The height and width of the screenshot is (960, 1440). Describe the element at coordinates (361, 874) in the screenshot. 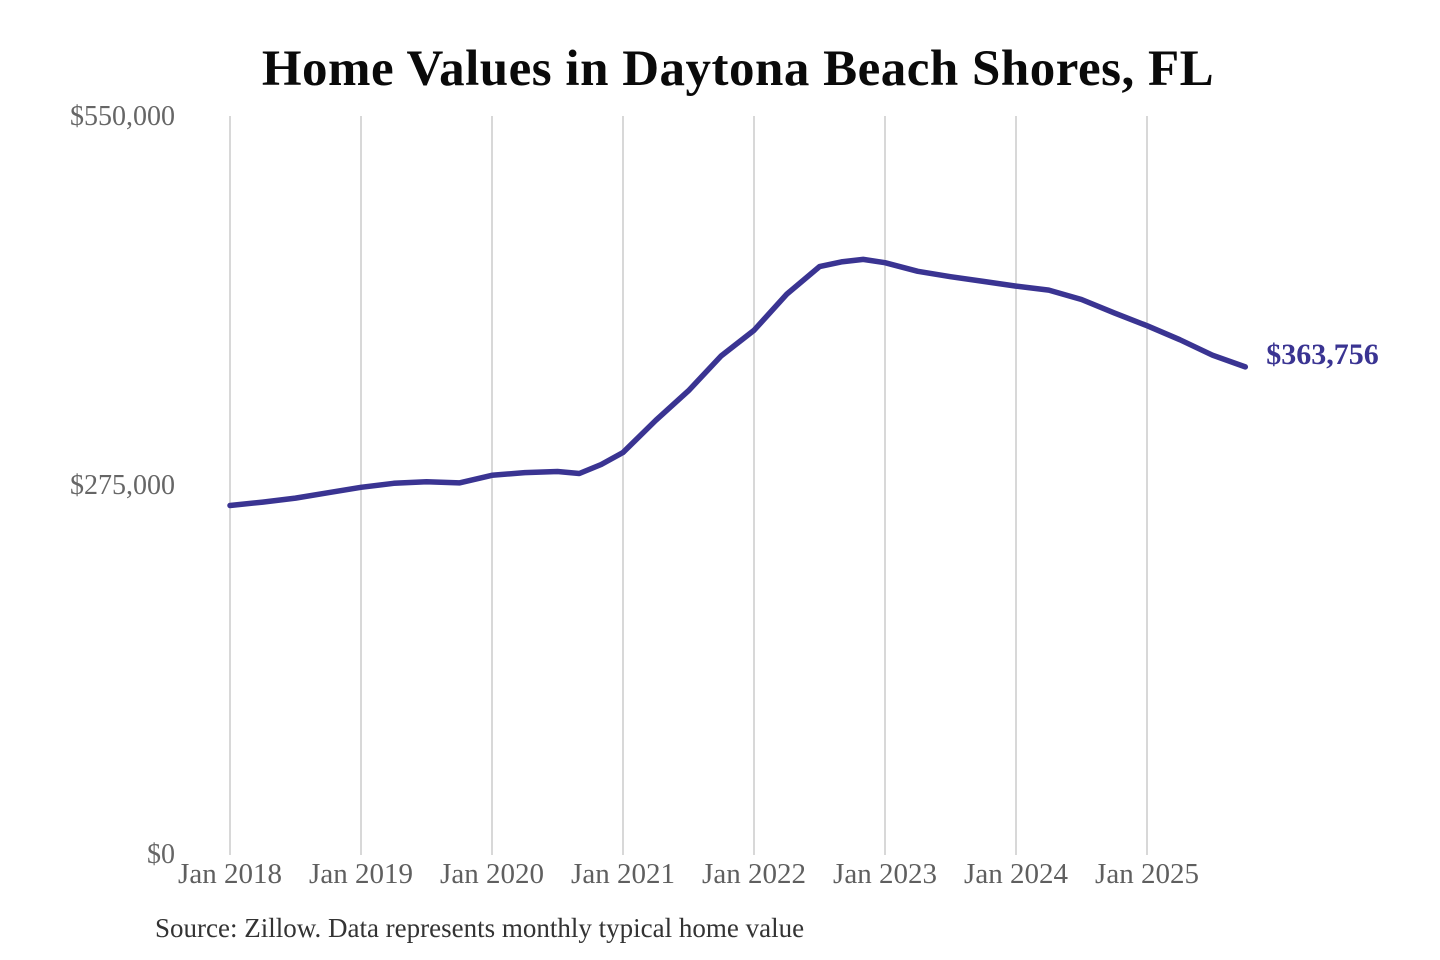

I see `x-tick-label: Jan 2019` at that location.